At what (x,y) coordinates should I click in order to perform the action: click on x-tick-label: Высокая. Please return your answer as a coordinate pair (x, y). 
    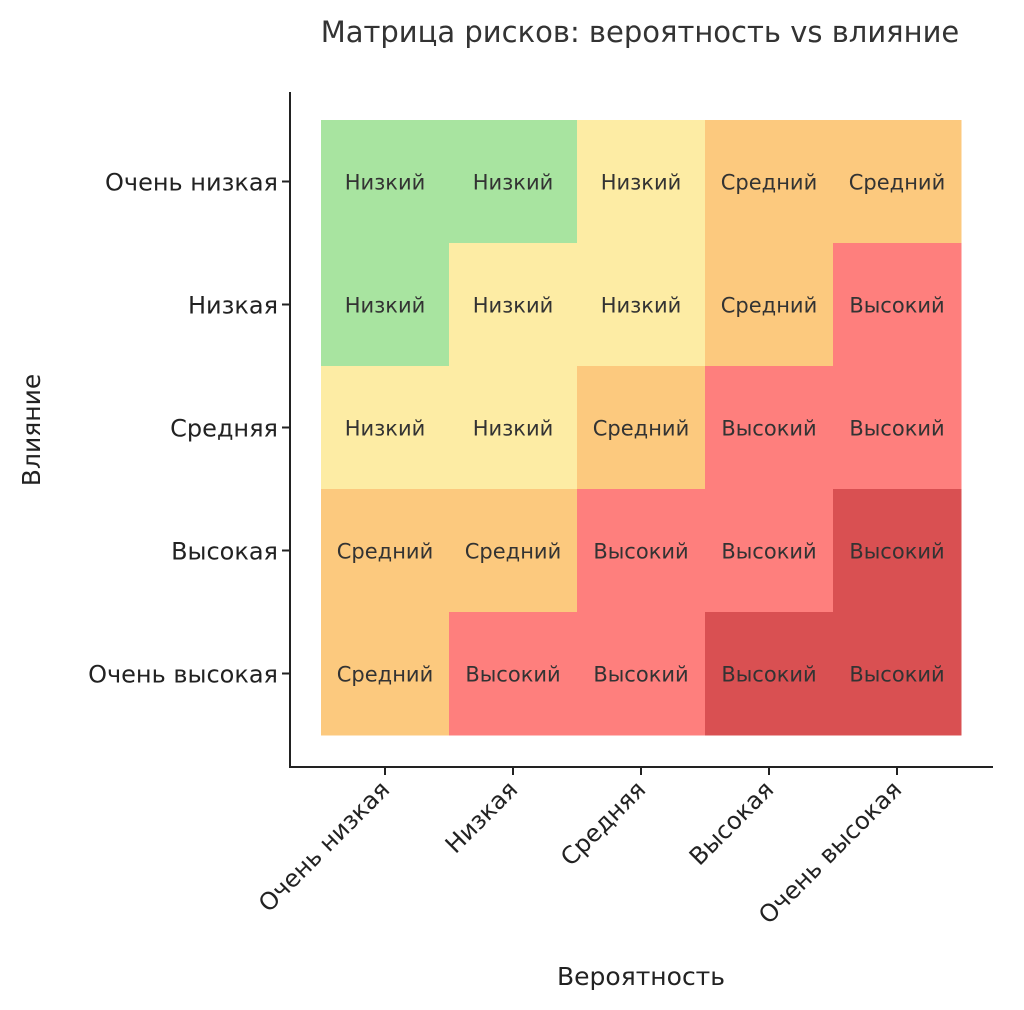
    Looking at the image, I should click on (731, 822).